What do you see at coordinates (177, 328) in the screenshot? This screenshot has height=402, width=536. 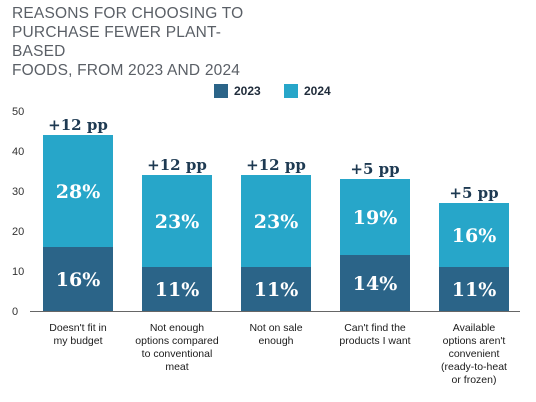 I see `category-label-line: Not enough` at bounding box center [177, 328].